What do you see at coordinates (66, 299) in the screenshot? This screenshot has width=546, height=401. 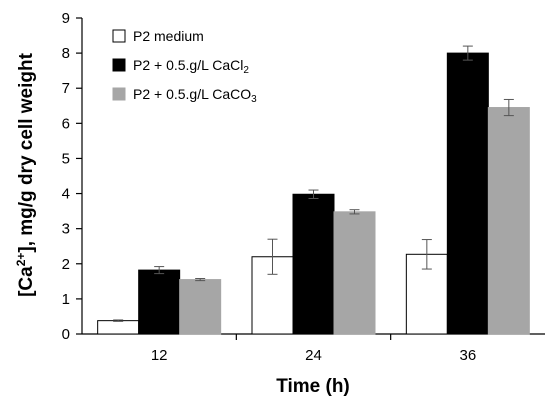 I see `y-tick-label: 1` at bounding box center [66, 299].